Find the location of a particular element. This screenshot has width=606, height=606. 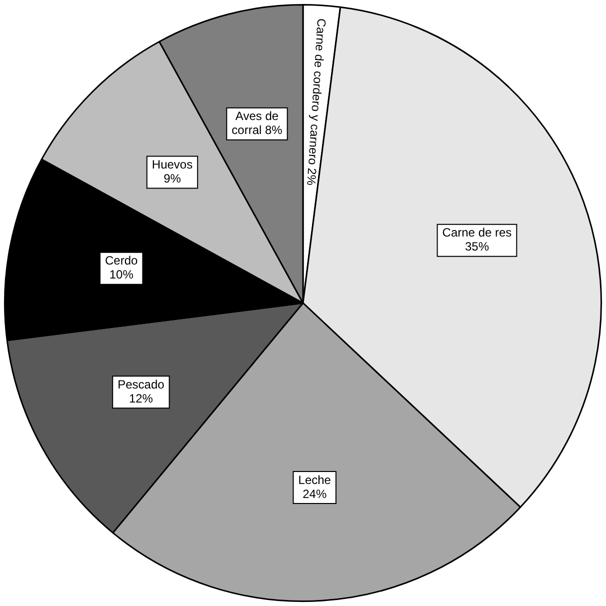

slice-label: Carne de res is located at coordinates (477, 233).